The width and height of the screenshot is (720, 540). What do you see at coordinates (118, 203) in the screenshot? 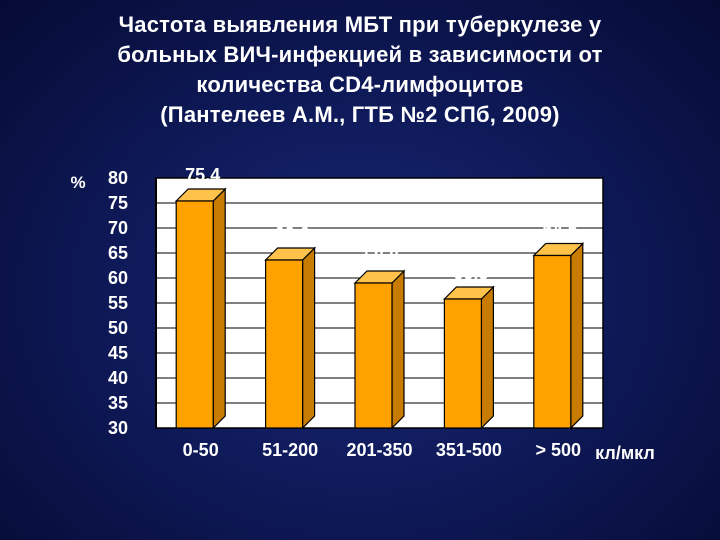
I see `y-tick-label: 75` at bounding box center [118, 203].